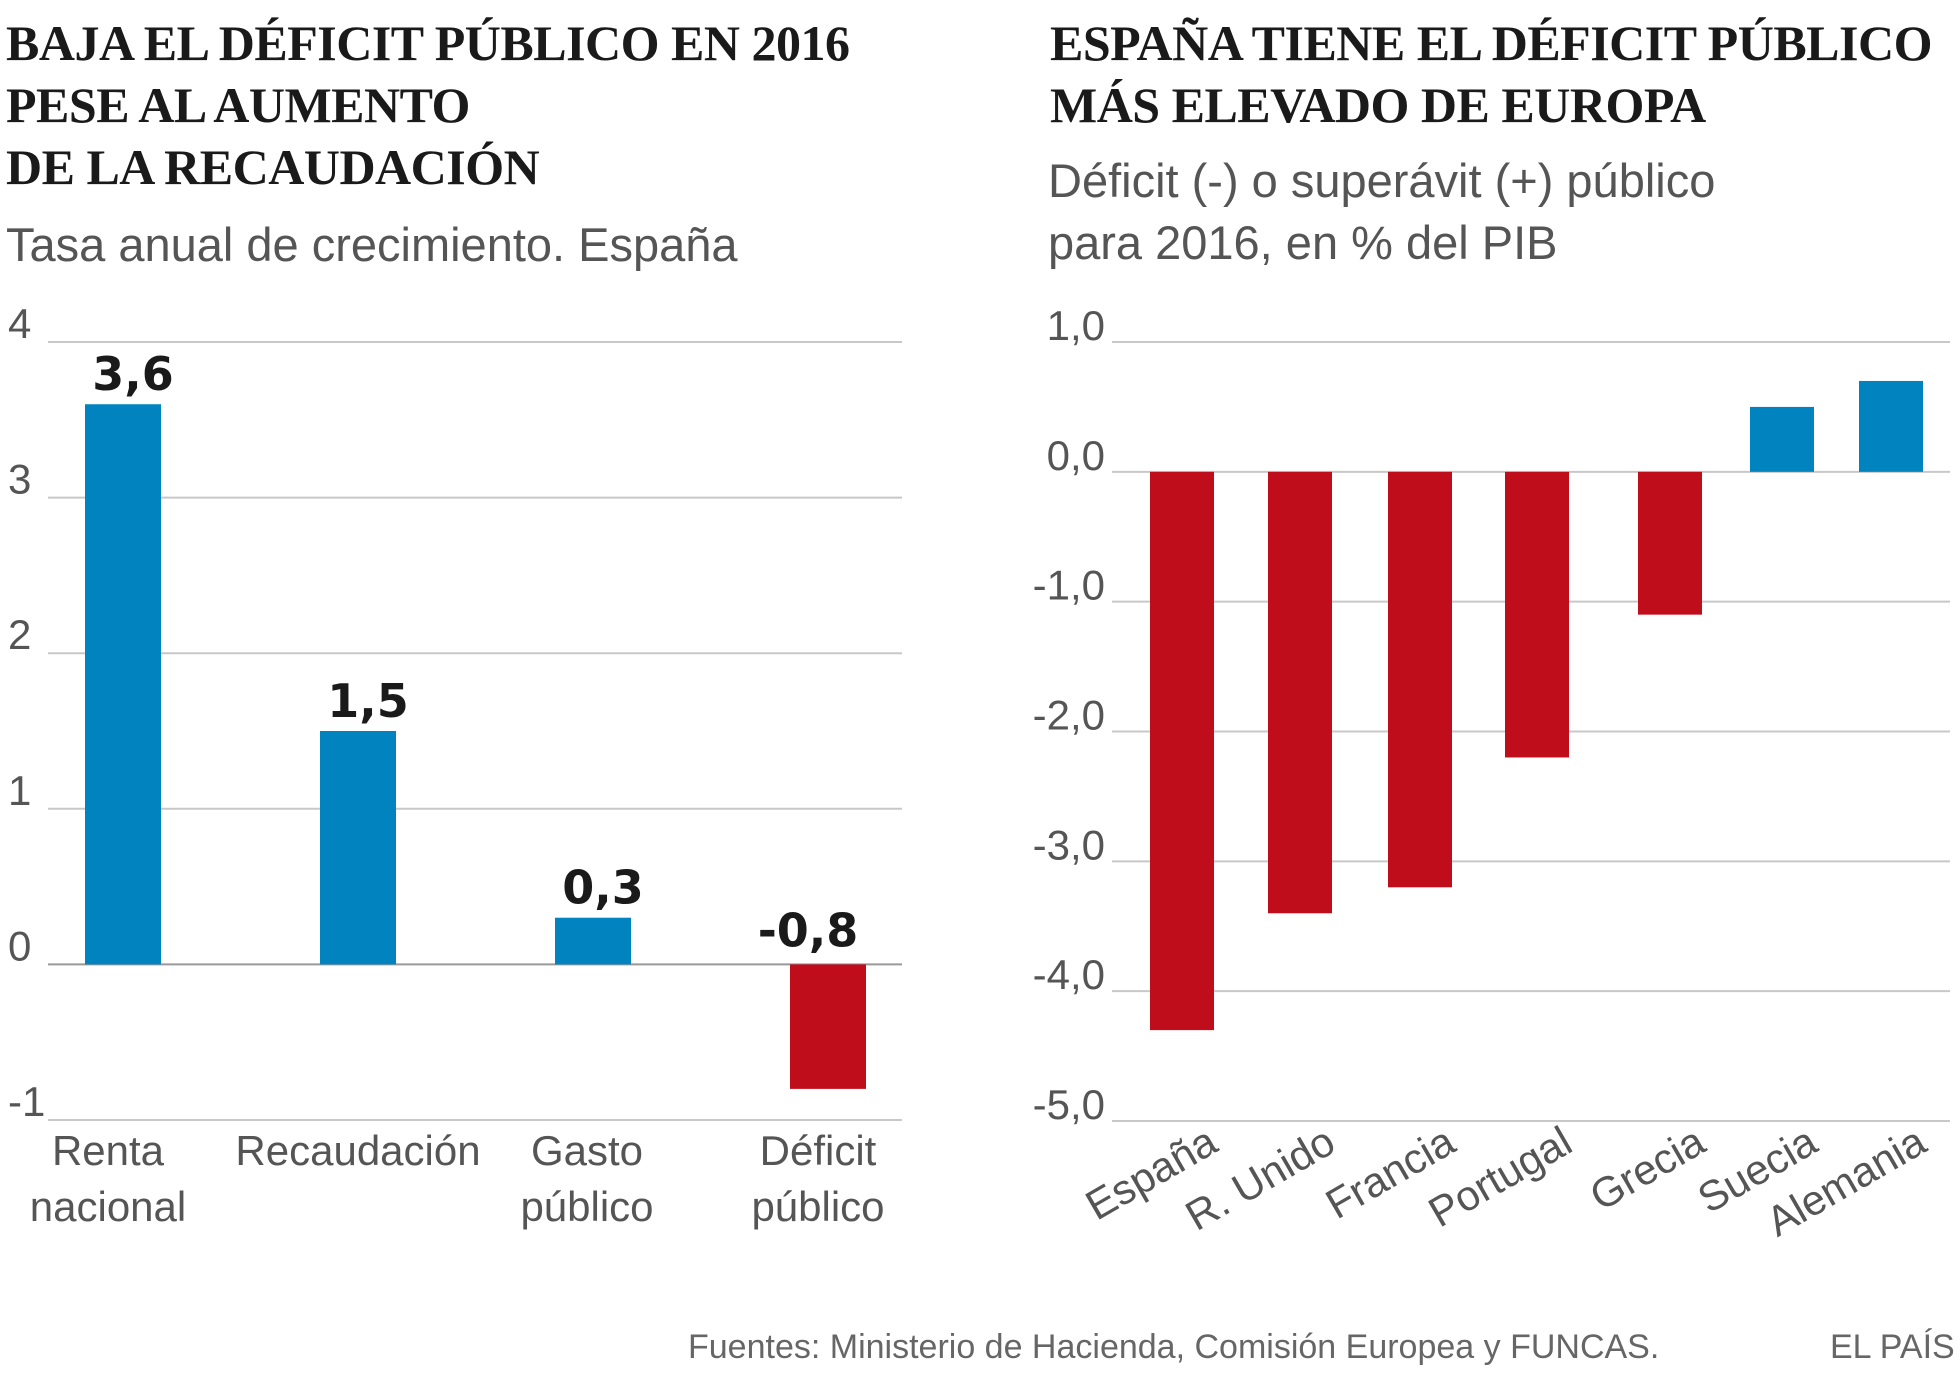 Image resolution: width=1960 pixels, height=1400 pixels. What do you see at coordinates (19, 945) in the screenshot?
I see `y-tick-label: 0` at bounding box center [19, 945].